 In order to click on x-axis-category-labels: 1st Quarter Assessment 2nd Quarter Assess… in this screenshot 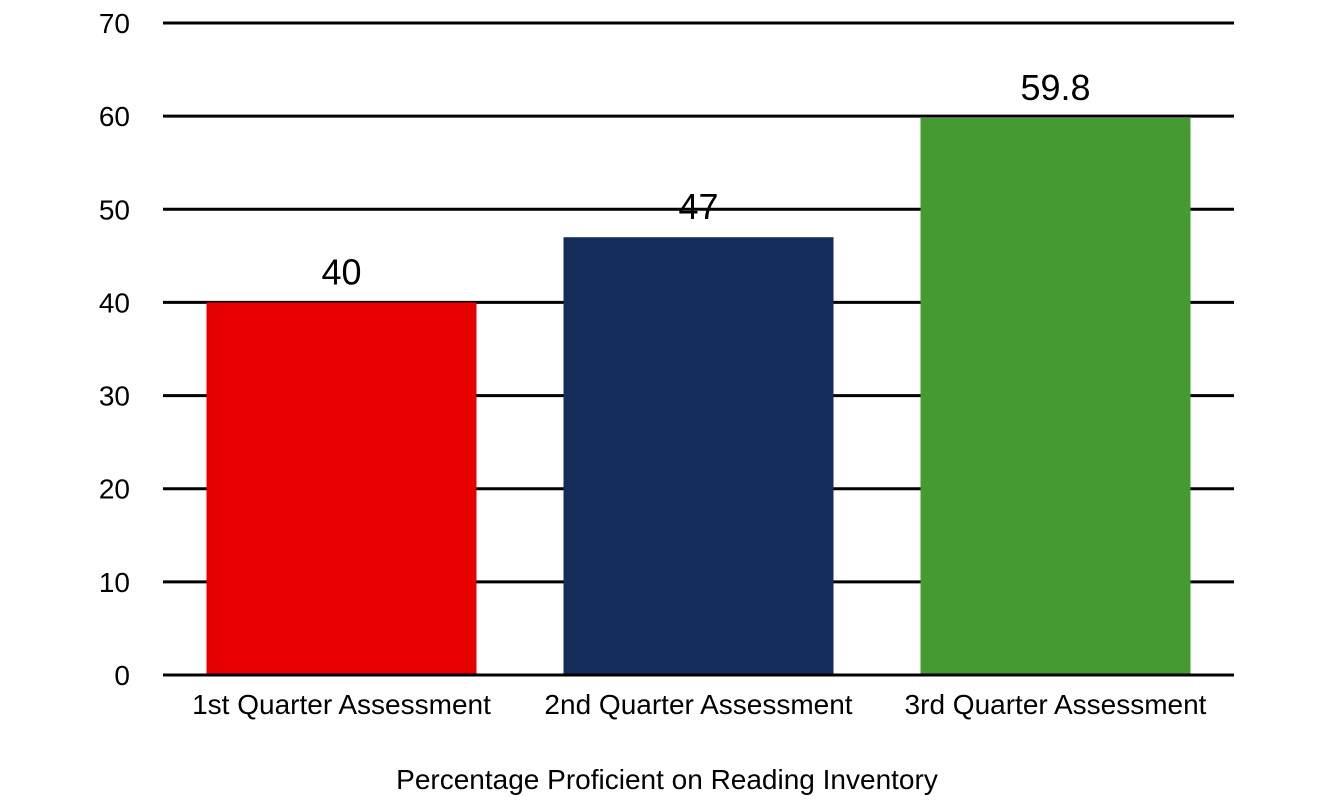, I will do `click(699, 704)`.